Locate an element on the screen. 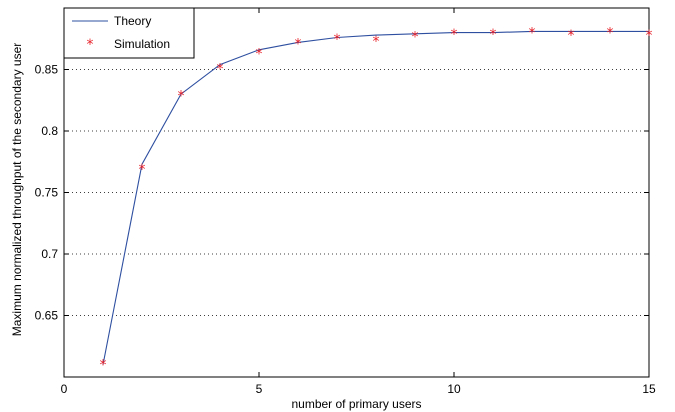  x-tick-label: 10 is located at coordinates (454, 389).